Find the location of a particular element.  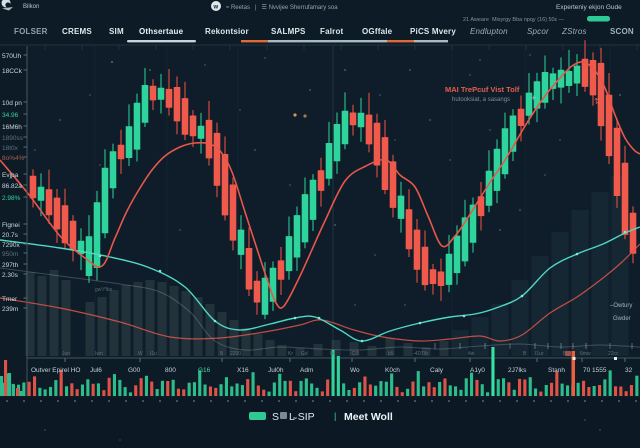

svg-text: S is located at coordinates (275, 417).